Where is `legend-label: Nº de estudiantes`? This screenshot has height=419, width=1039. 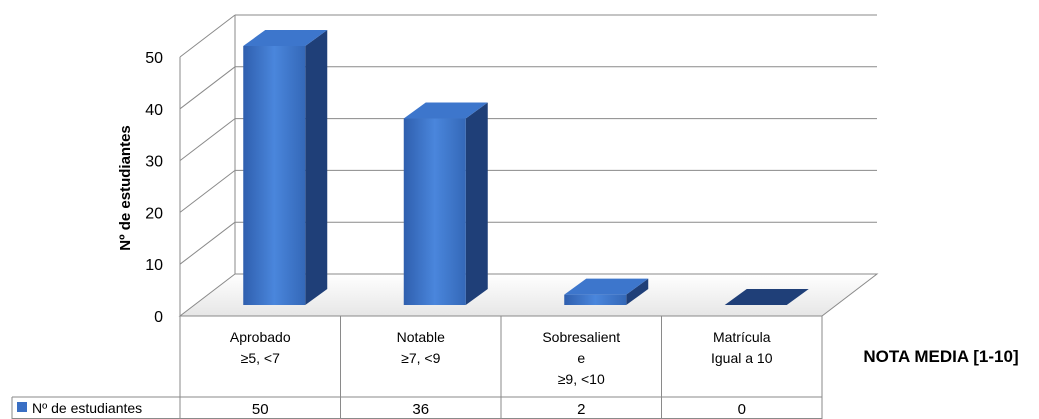 legend-label: Nº de estudiantes is located at coordinates (87, 408).